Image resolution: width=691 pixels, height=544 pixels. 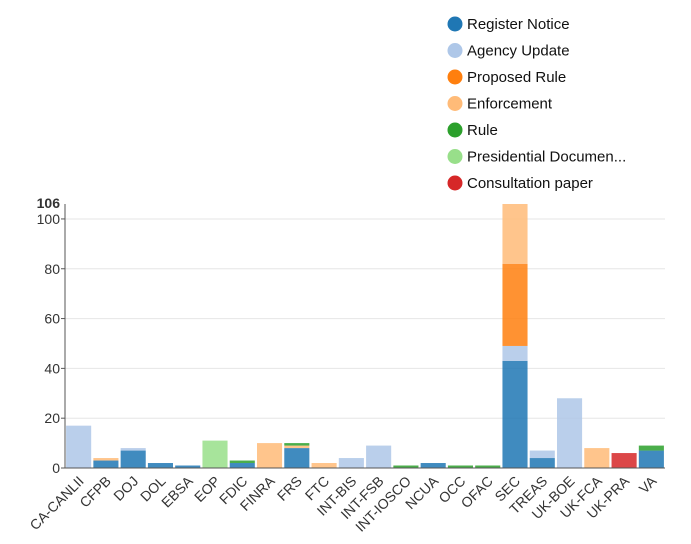 I want to click on bar-segment-consultation-paper, so click(x=624, y=460).